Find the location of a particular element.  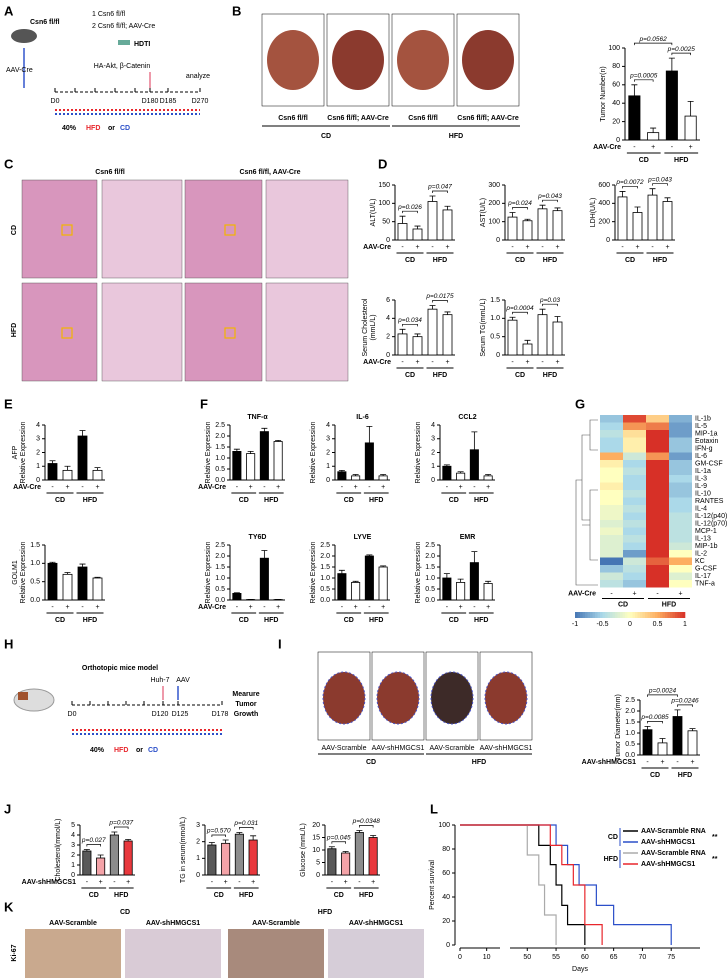

row-group-label: AAV-Cre is located at coordinates (582, 593).